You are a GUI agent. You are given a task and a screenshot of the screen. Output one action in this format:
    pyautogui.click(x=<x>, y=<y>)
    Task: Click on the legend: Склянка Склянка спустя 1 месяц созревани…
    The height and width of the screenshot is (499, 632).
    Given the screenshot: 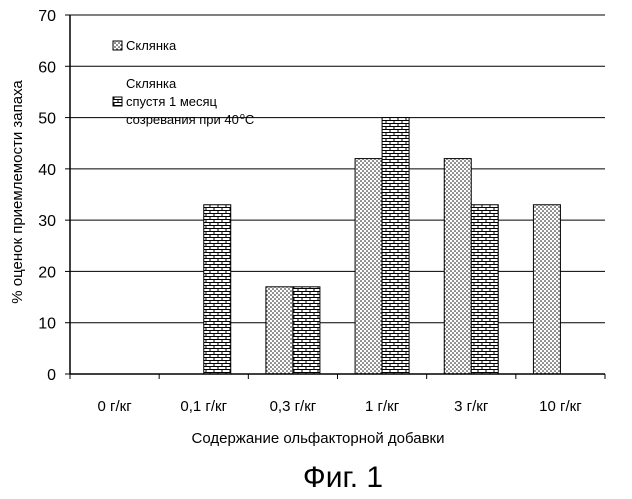 What is the action you would take?
    pyautogui.click(x=183, y=82)
    